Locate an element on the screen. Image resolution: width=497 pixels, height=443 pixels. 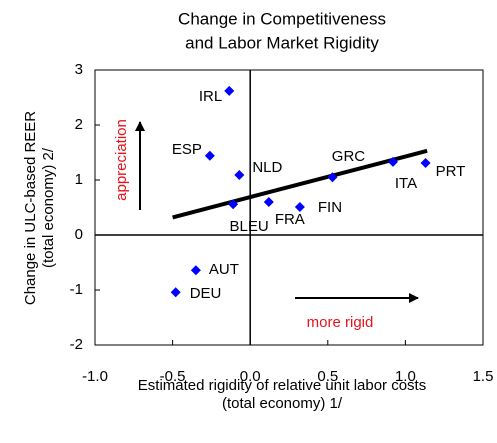
y-tick-label: -1 is located at coordinates (76, 289).